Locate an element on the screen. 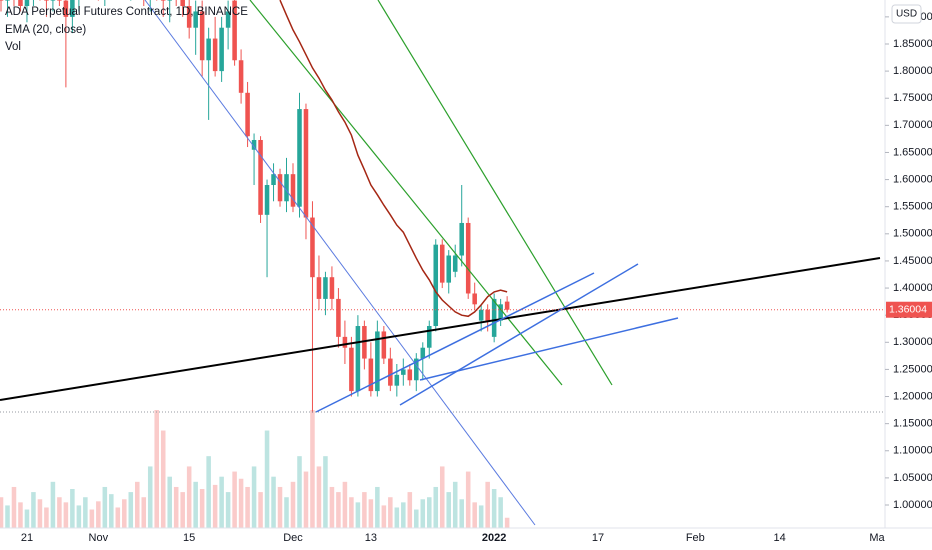  y-tick-label: 1.70000 is located at coordinates (912, 125).